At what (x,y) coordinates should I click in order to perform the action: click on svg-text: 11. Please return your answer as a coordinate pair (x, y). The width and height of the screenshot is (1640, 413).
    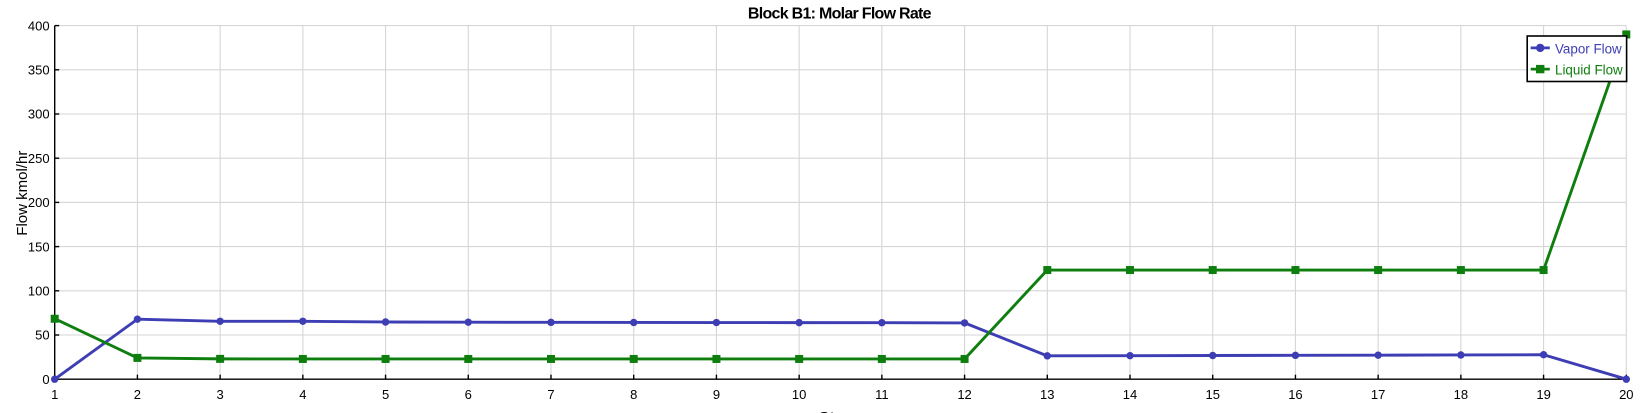
    Looking at the image, I should click on (882, 394).